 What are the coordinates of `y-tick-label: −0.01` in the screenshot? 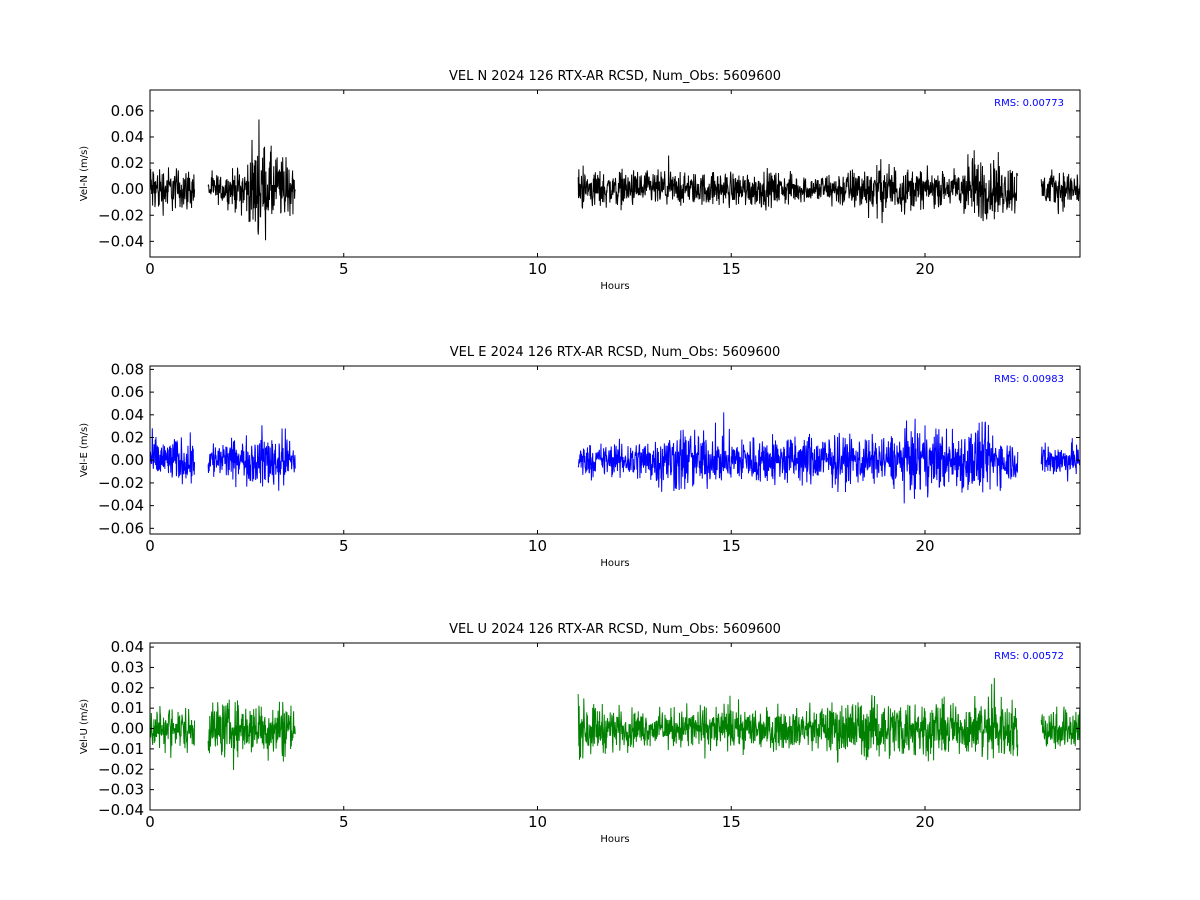 It's located at (121, 749).